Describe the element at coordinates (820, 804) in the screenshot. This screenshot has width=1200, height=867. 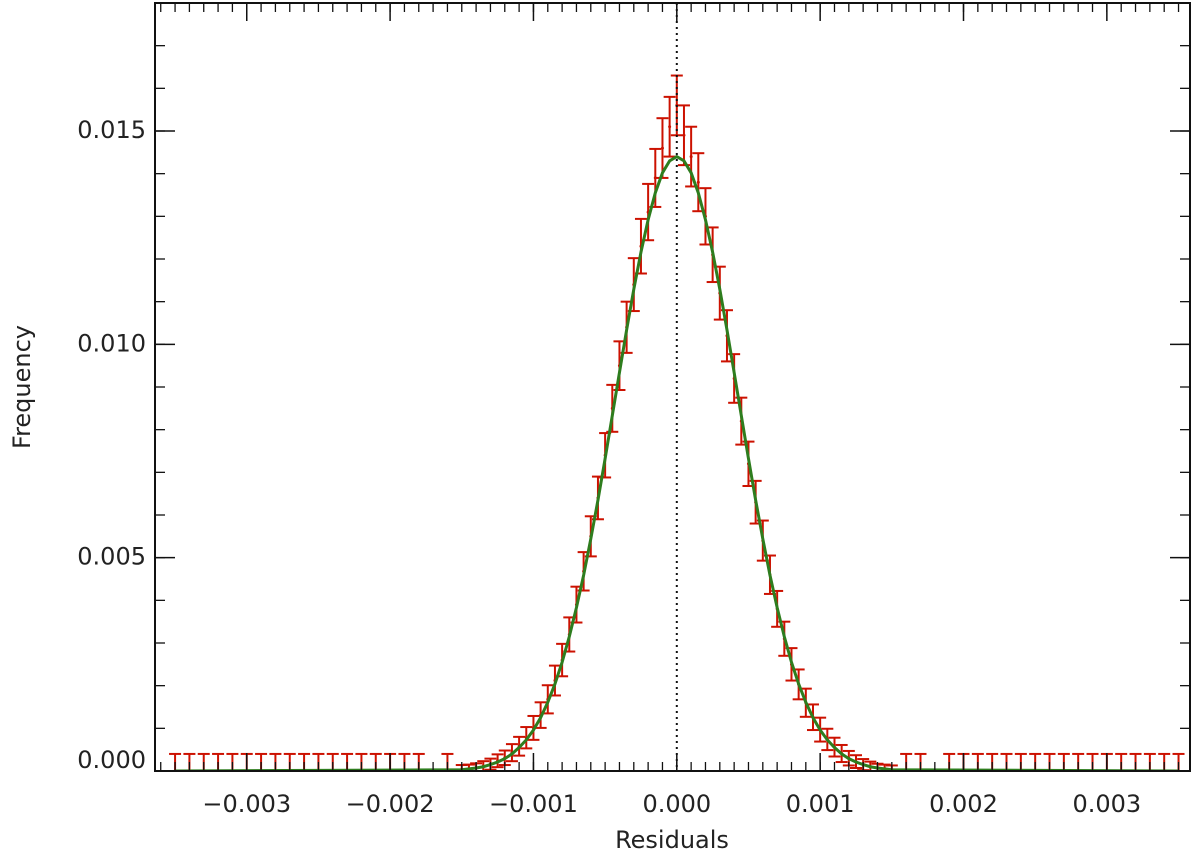
I see `x-tick-label: 0.001` at that location.